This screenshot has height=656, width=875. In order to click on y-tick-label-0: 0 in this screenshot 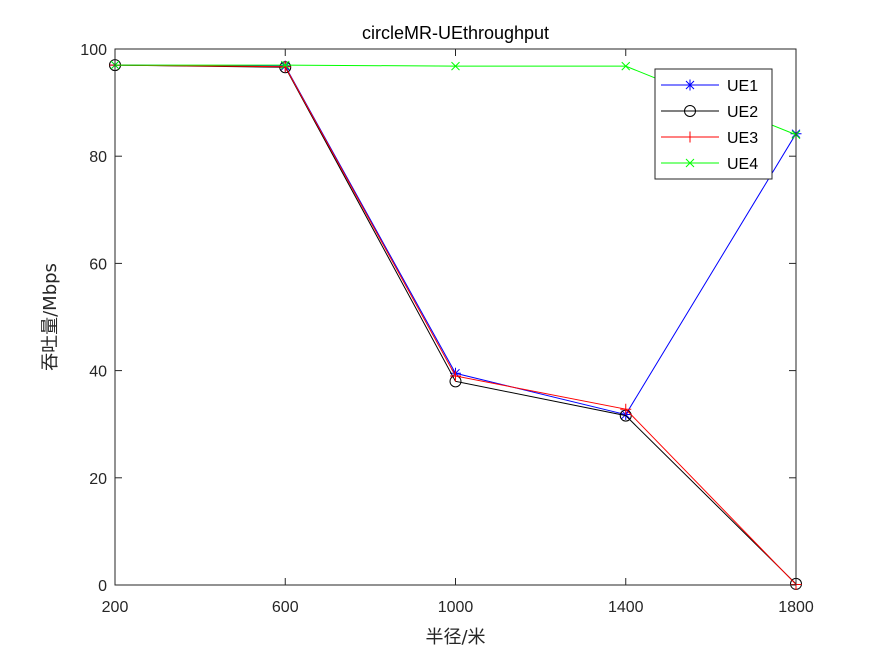, I will do `click(102, 586)`.